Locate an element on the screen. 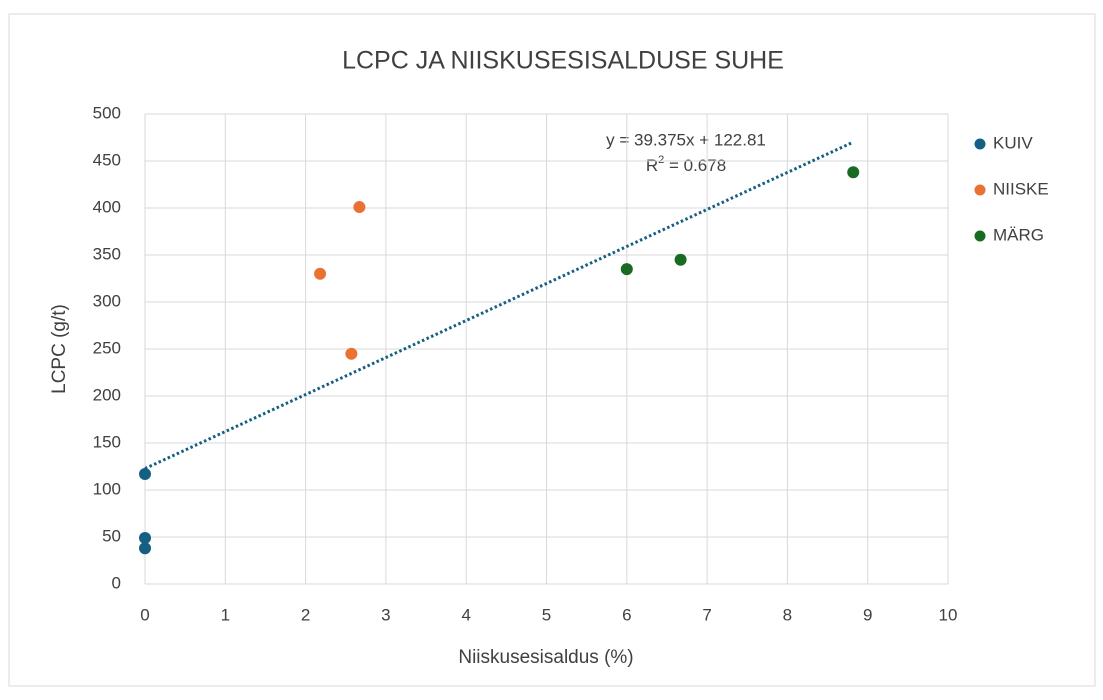  y-tick-label: 200 is located at coordinates (107, 394).